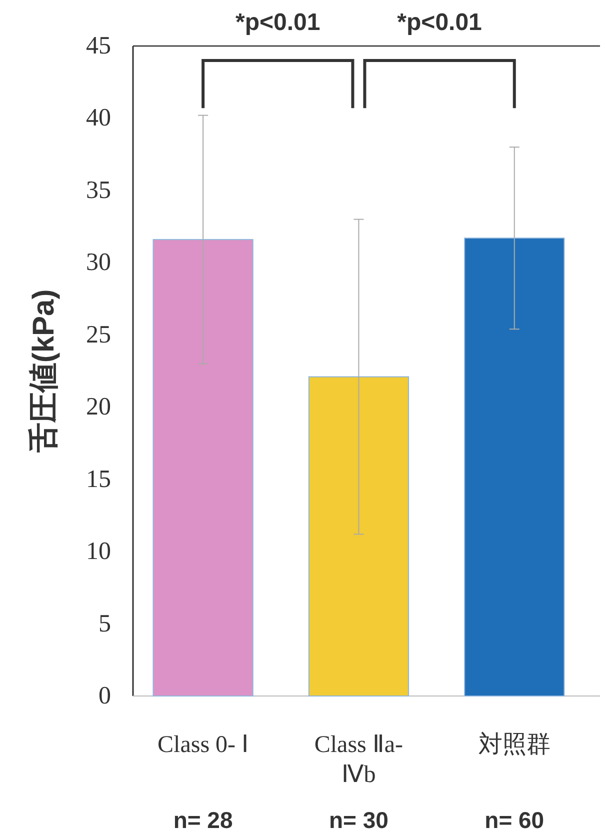 Image resolution: width=605 pixels, height=837 pixels. Describe the element at coordinates (203, 745) in the screenshot. I see `x-tick-label: Class 0- Ⅰ` at that location.